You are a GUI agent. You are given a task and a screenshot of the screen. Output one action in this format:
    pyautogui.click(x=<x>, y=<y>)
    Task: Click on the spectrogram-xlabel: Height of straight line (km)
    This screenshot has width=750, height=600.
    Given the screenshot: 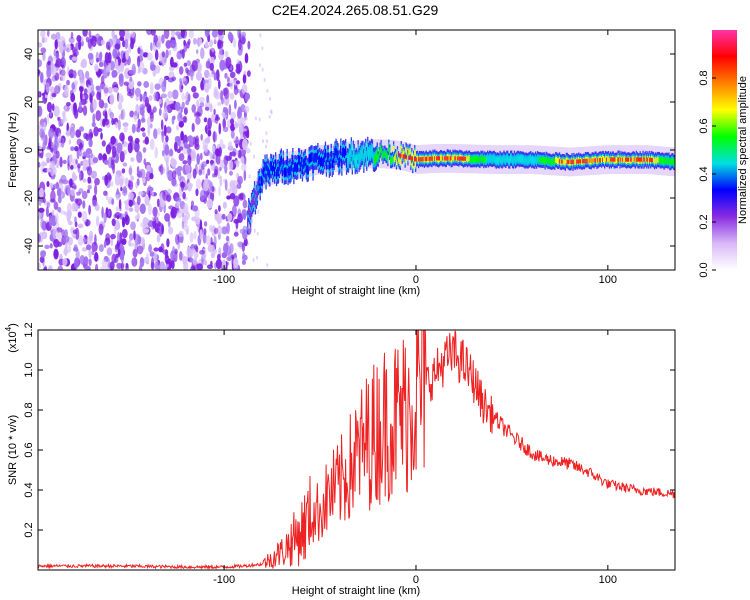 What is the action you would take?
    pyautogui.click(x=356, y=291)
    